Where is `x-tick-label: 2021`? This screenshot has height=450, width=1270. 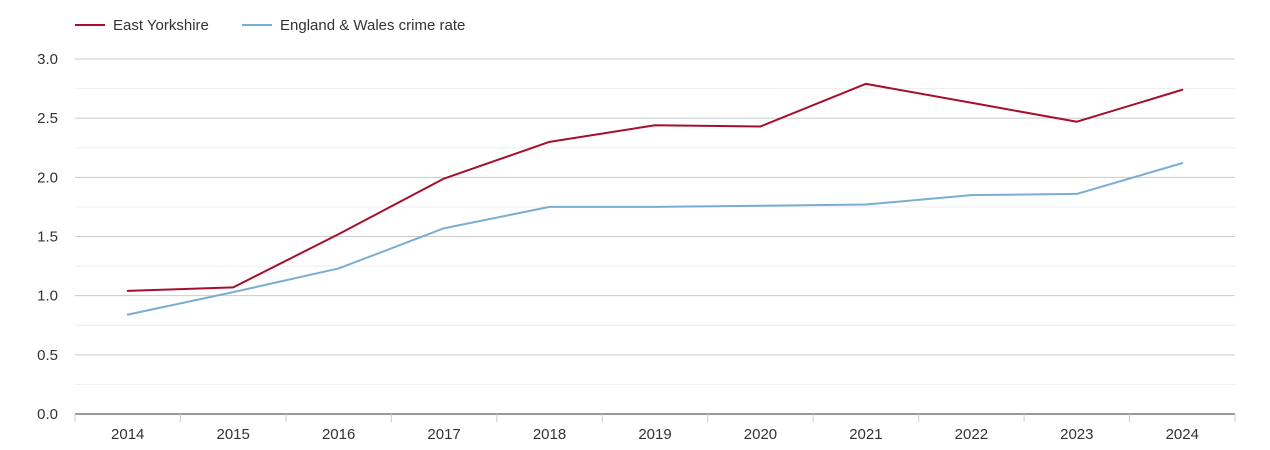
x-tick-label: 2021 is located at coordinates (865, 434).